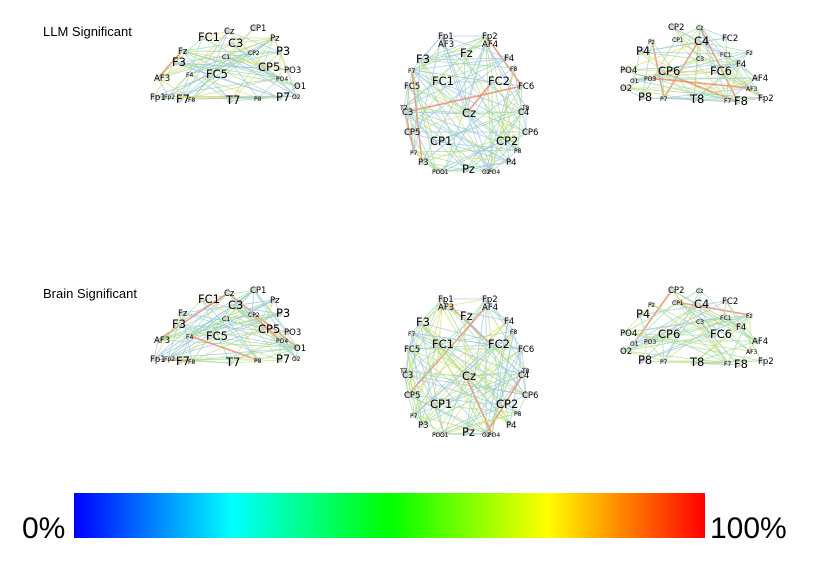 The height and width of the screenshot is (564, 827). I want to click on electrode-label: FC6, so click(526, 350).